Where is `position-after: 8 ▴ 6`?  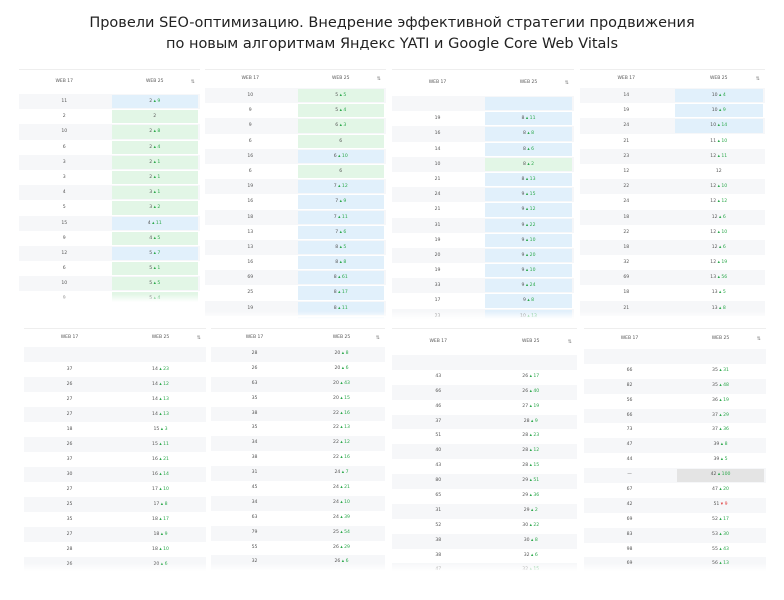
position-after: 8 ▴ 6 is located at coordinates (528, 149).